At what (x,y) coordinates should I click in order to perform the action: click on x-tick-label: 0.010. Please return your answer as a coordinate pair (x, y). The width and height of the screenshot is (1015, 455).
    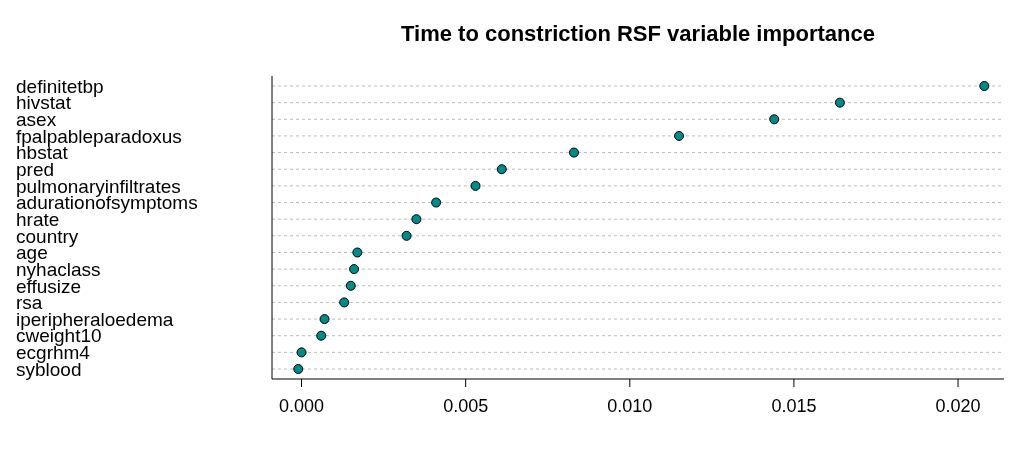
    Looking at the image, I should click on (630, 405).